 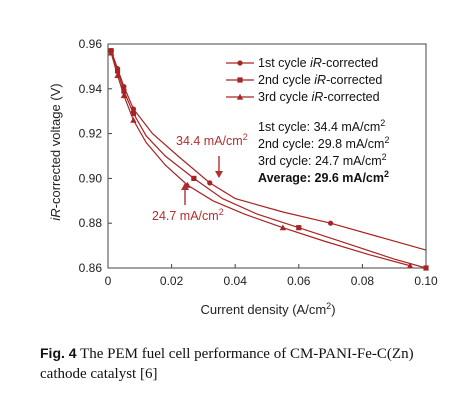 I want to click on legend-item: 3rd cycle iR-corrected, so click(x=303, y=97).